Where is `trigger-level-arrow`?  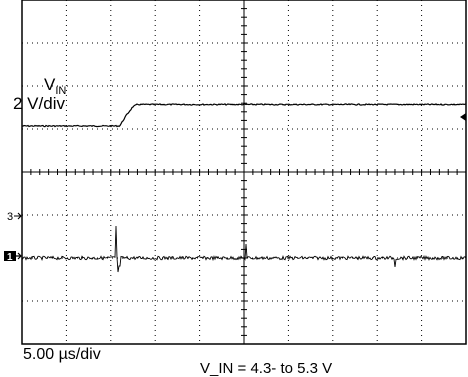 trigger-level-arrow is located at coordinates (463, 117).